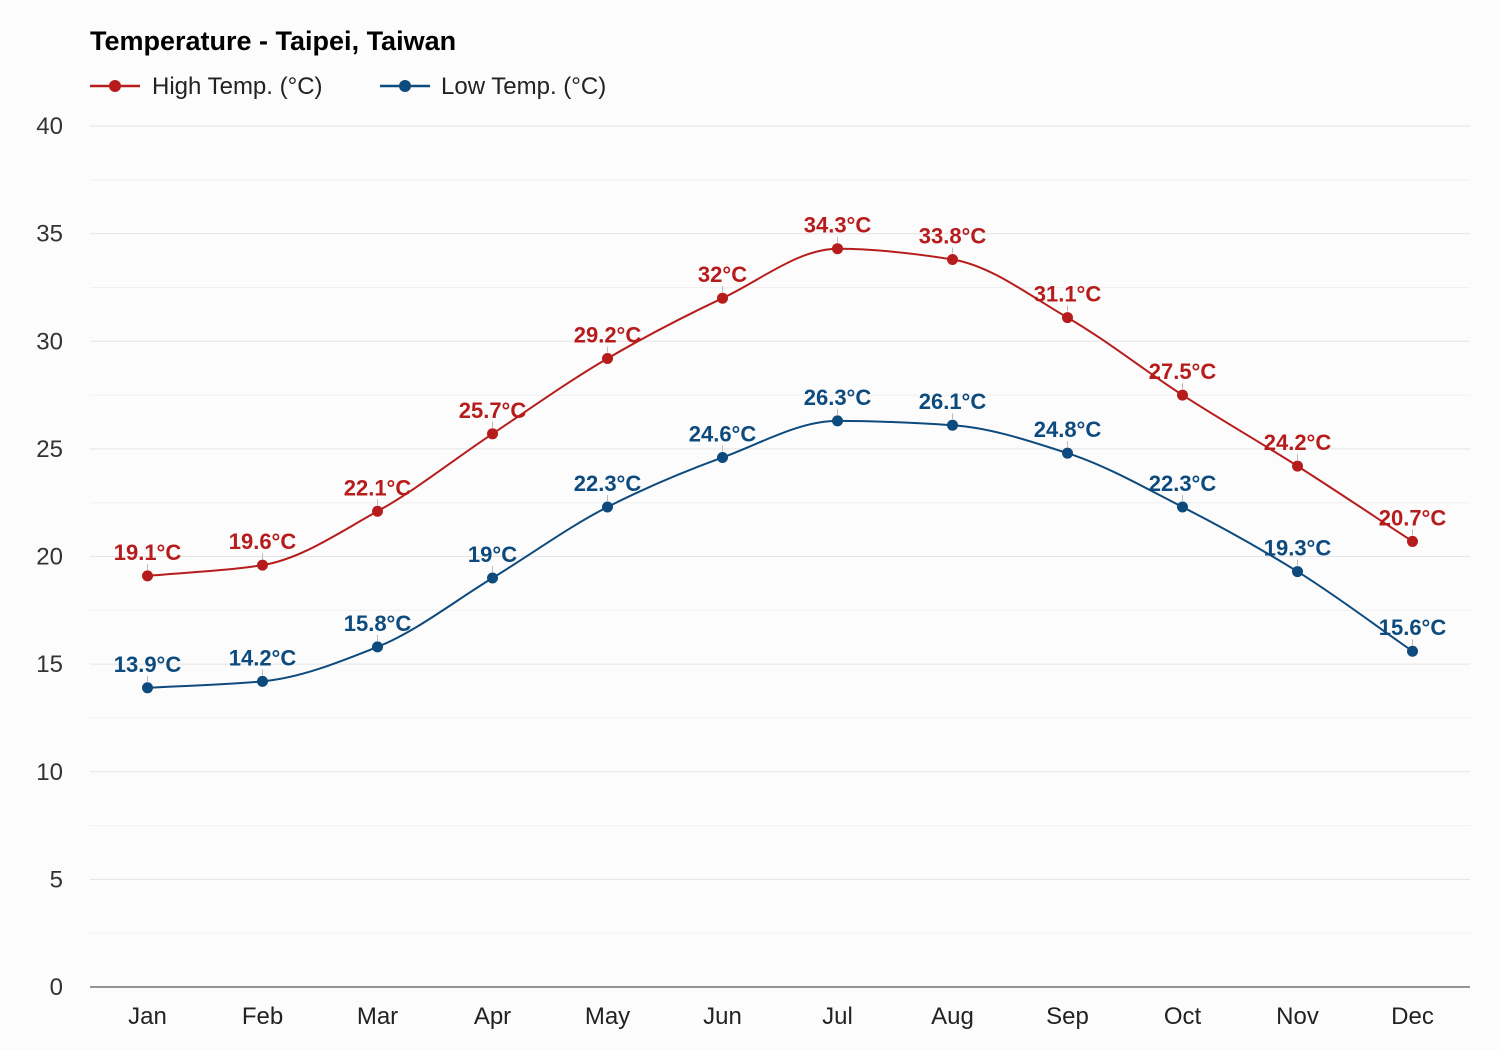 Image resolution: width=1500 pixels, height=1050 pixels. What do you see at coordinates (1298, 442) in the screenshot?
I see `data-label: 24.2°C` at bounding box center [1298, 442].